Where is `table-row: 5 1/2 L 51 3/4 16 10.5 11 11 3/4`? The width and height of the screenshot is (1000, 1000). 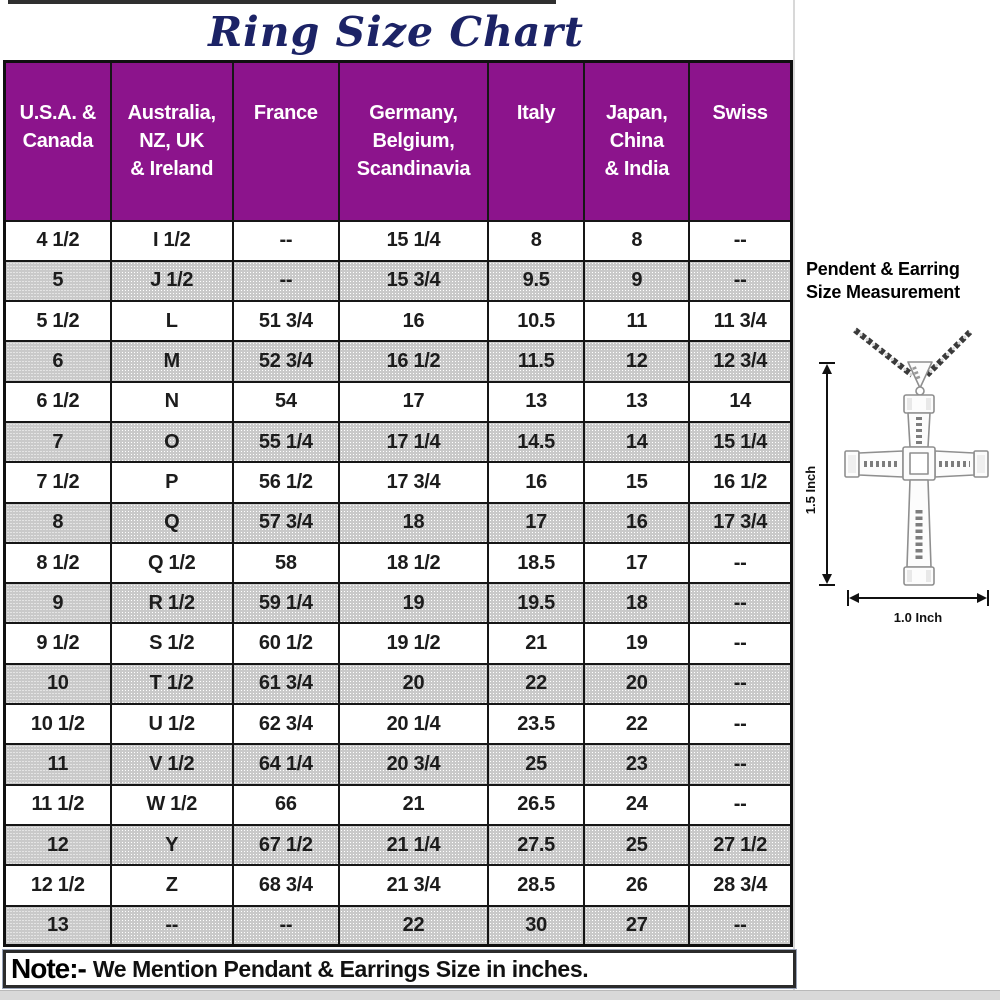 table-row: 5 1/2 L 51 3/4 16 10.5 11 11 3/4 is located at coordinates (398, 321).